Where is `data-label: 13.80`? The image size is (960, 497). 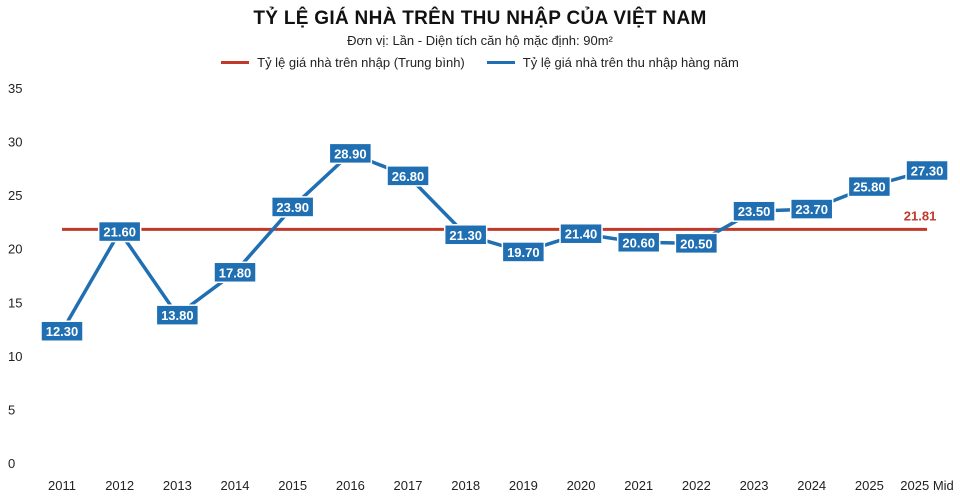 data-label: 13.80 is located at coordinates (177, 315).